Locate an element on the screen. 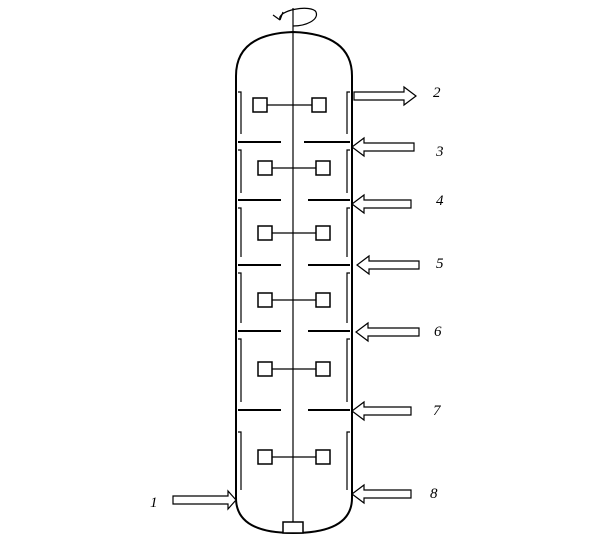 This screenshot has height=556, width=616. rotation-arrow-icon is located at coordinates (295, 17).